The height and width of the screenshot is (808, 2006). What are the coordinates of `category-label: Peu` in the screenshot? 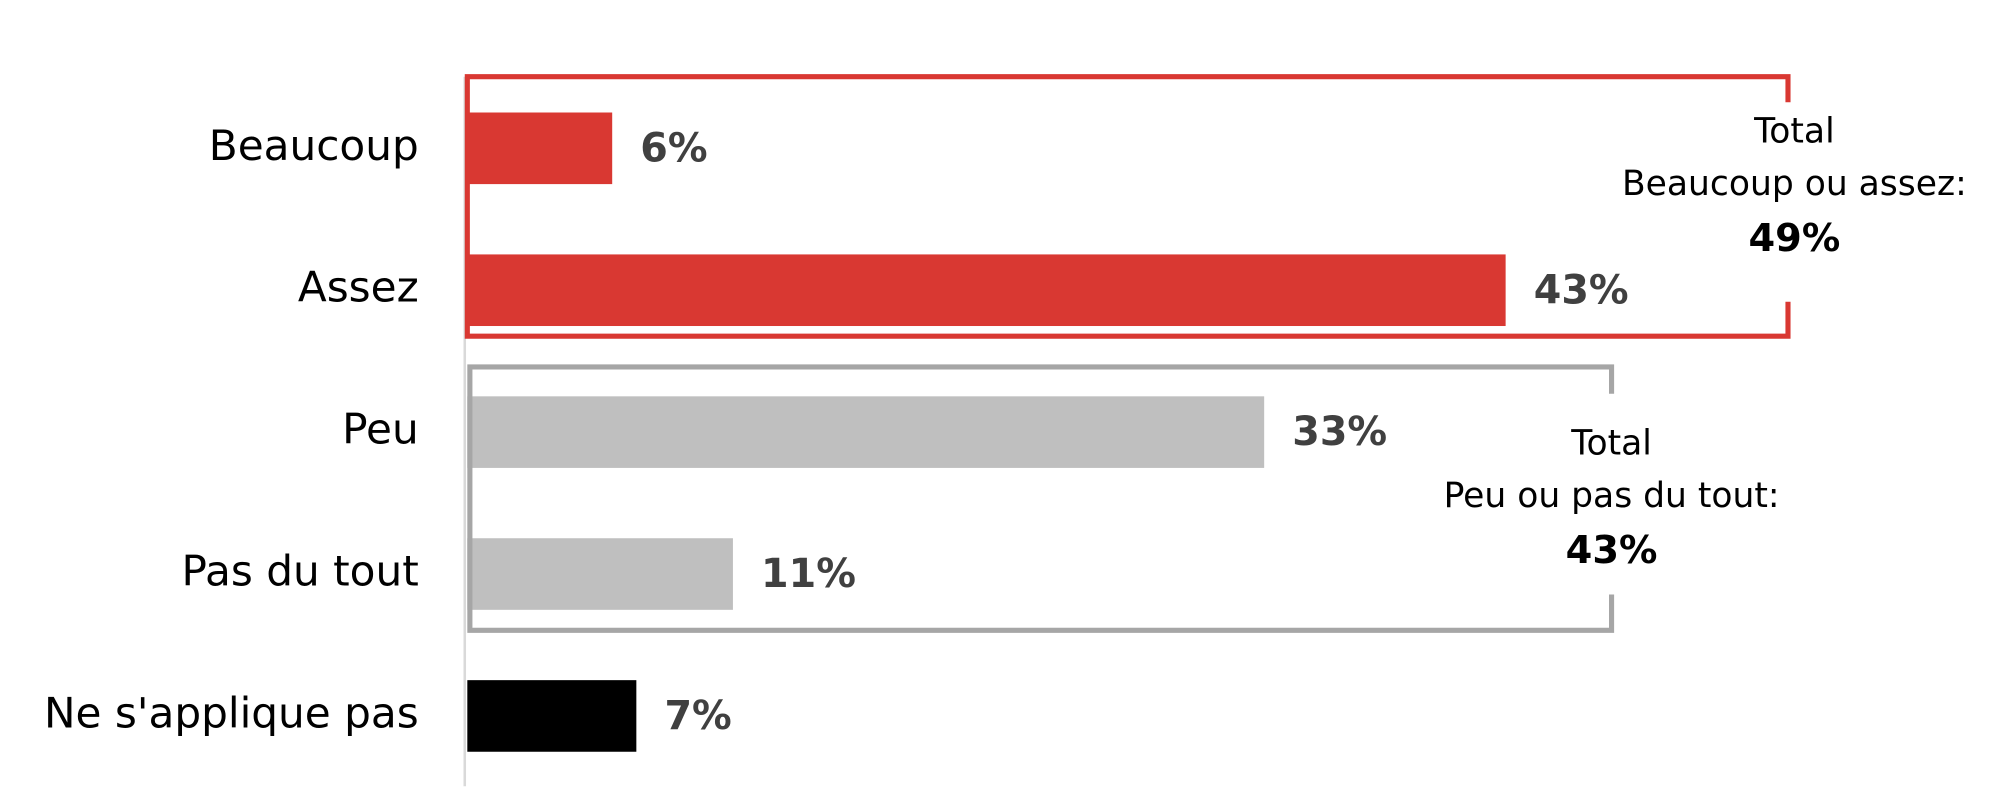 It's located at (380, 429).